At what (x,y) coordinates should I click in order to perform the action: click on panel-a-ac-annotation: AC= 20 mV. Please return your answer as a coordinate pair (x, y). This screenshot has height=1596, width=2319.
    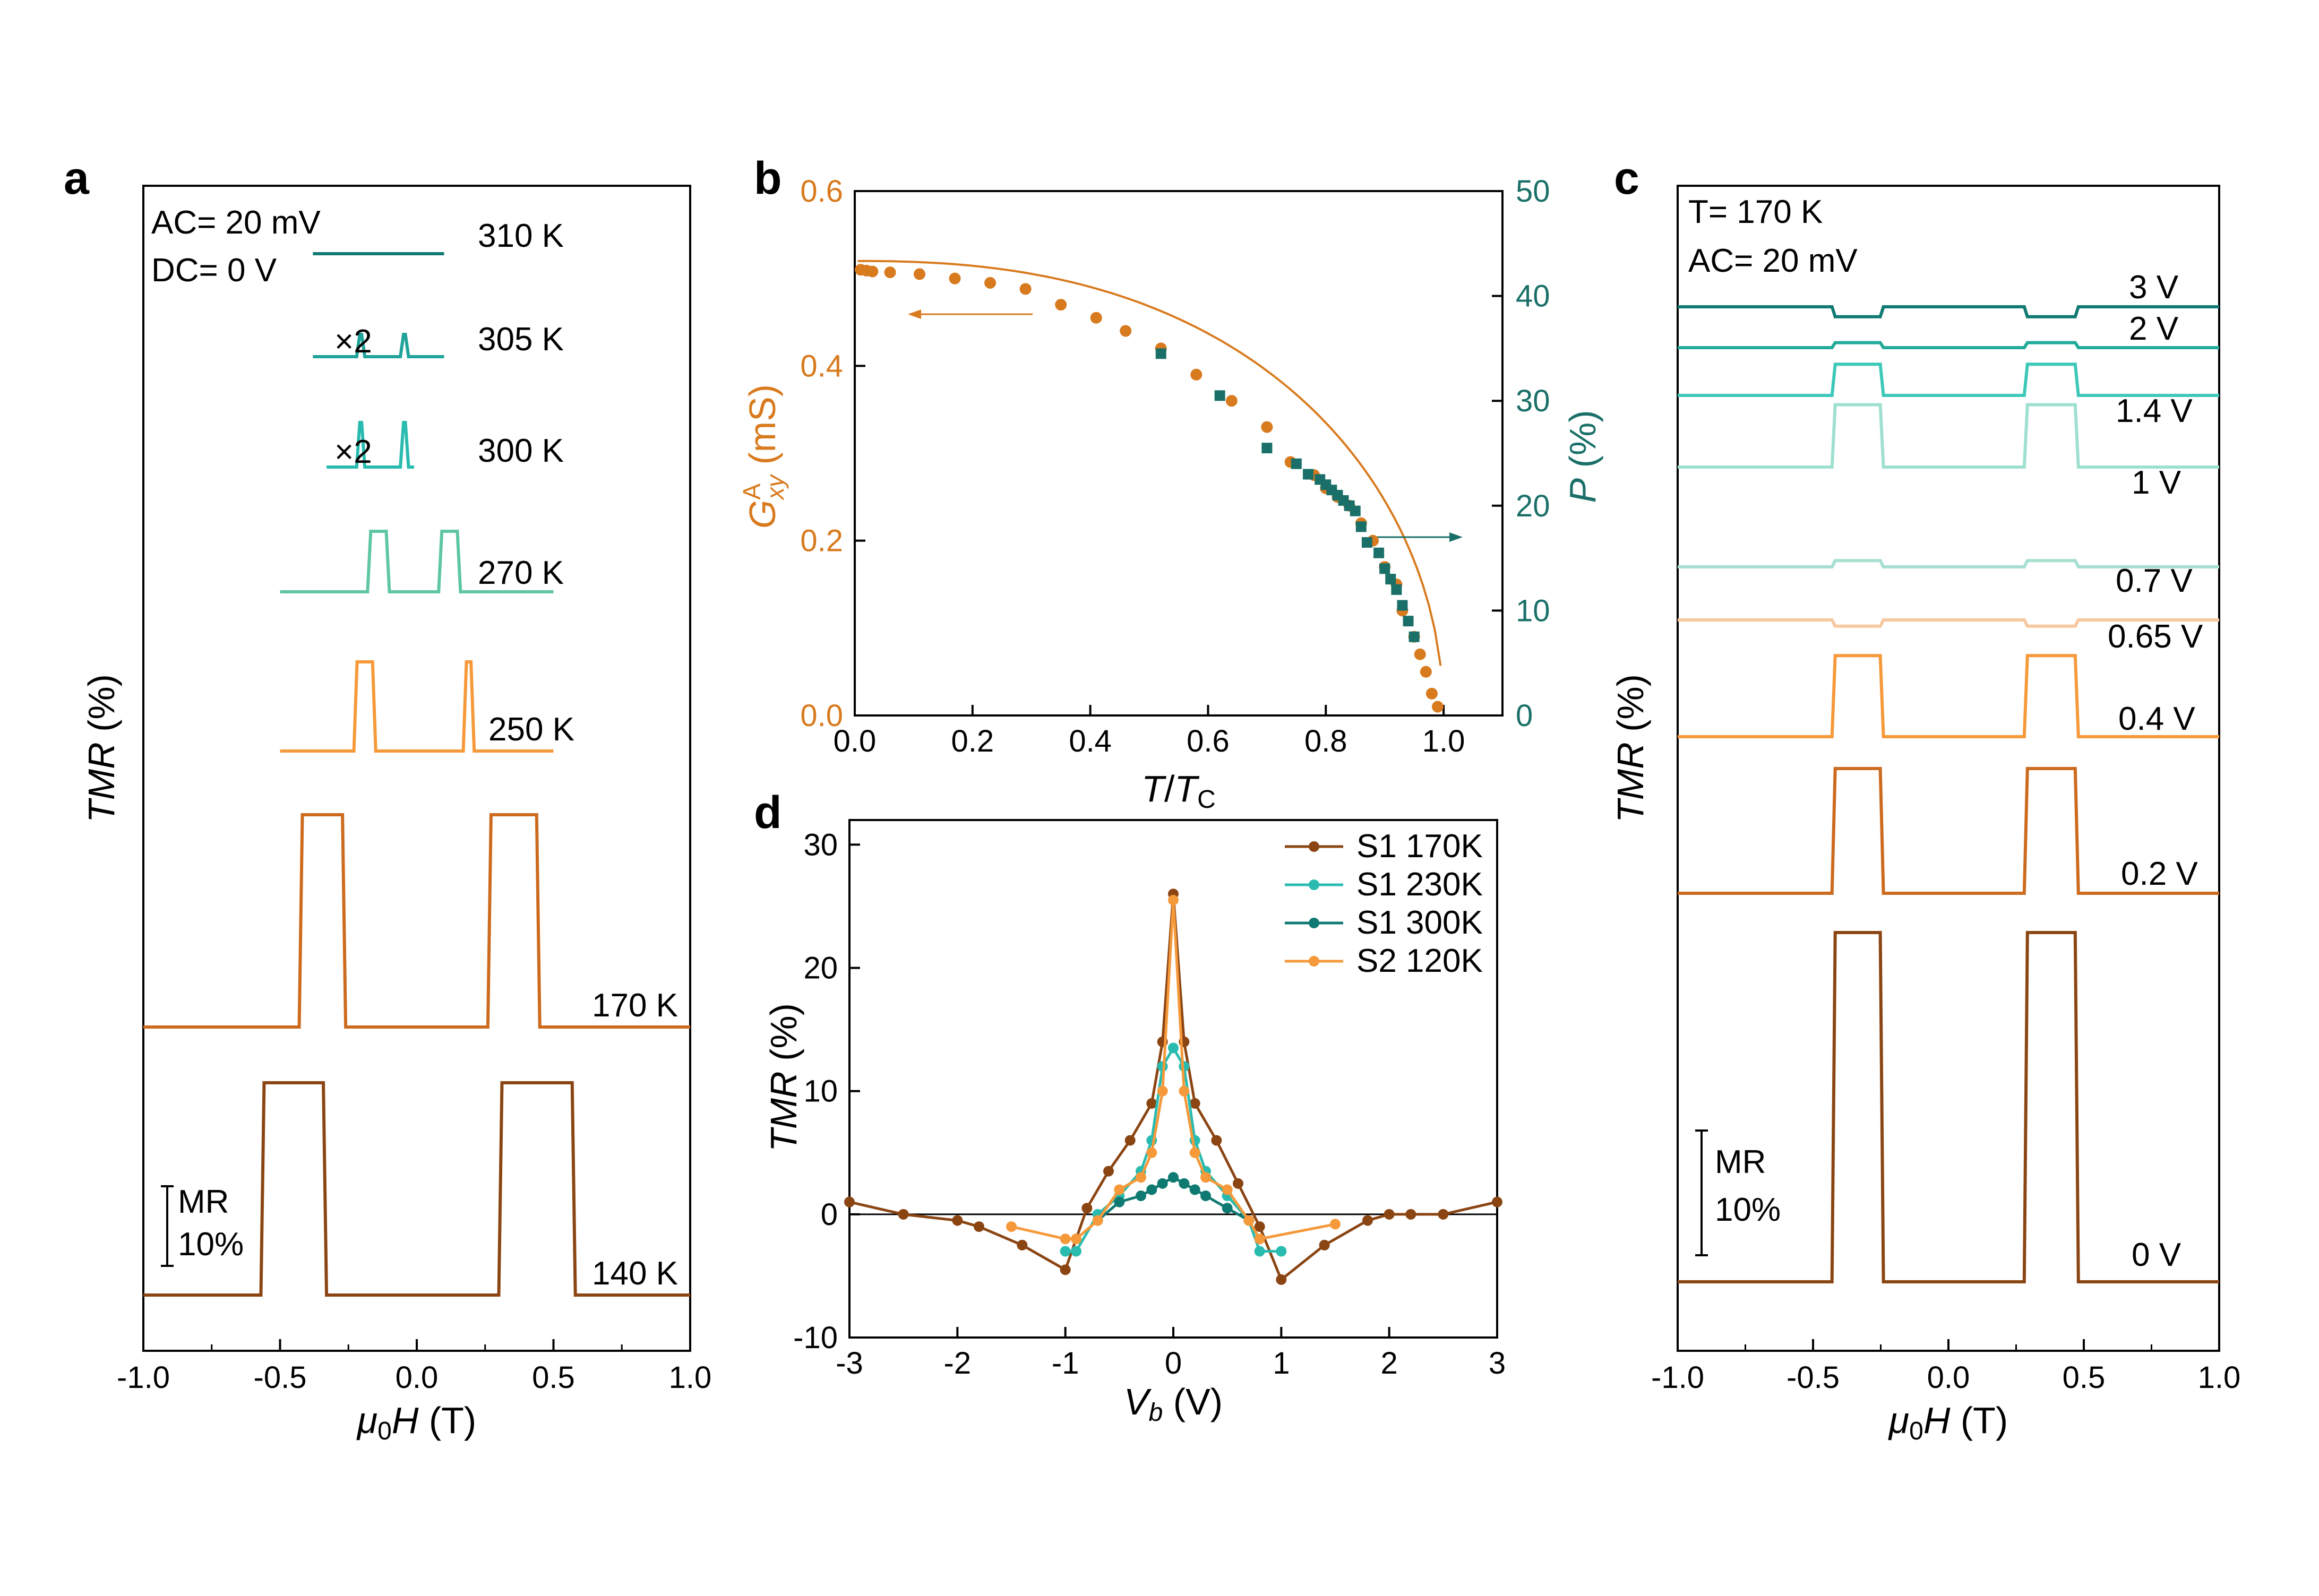
    Looking at the image, I should click on (236, 222).